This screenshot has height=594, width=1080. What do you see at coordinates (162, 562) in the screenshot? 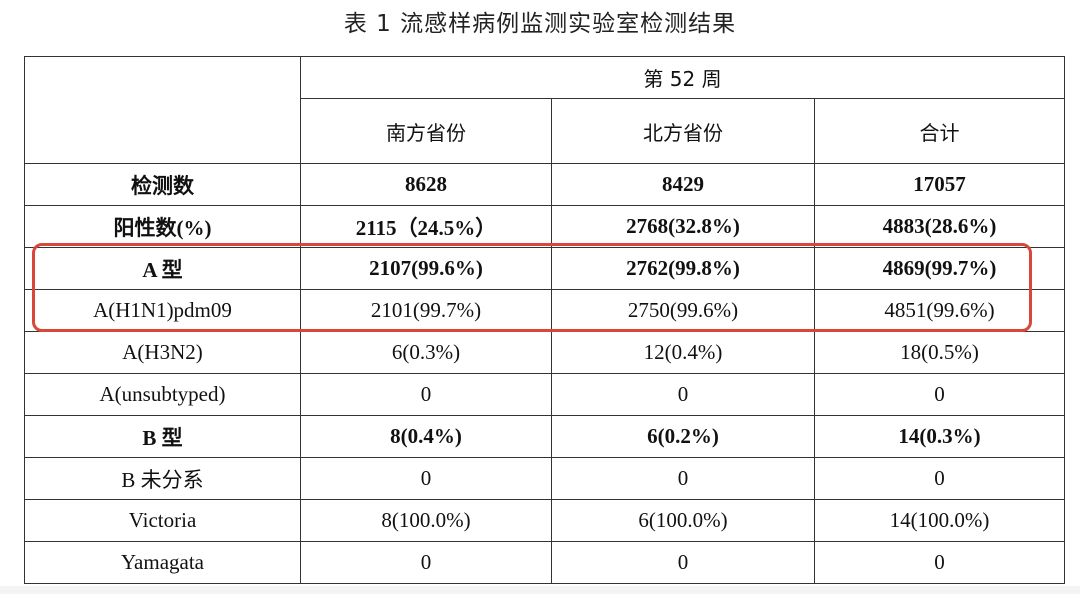
I see `row-label: Yamagata` at bounding box center [162, 562].